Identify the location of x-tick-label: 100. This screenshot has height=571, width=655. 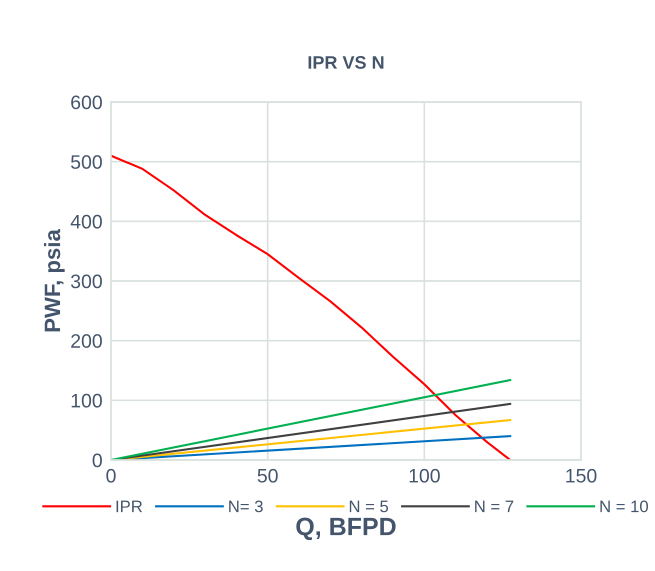
(425, 475).